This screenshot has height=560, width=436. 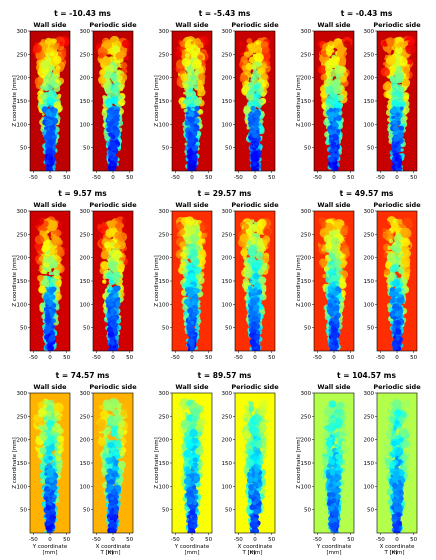 What do you see at coordinates (334, 25) in the screenshot?
I see `panel-title: Wall side` at bounding box center [334, 25].